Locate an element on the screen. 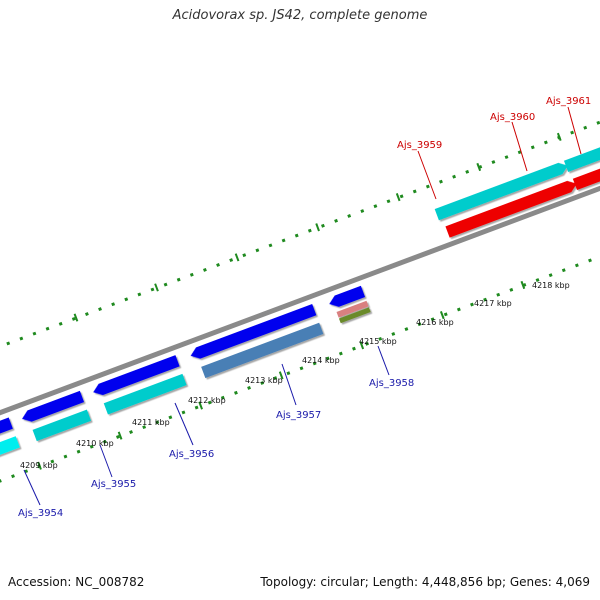 The image size is (600, 600). scale-label-4217: 4217 kbp is located at coordinates (493, 303).